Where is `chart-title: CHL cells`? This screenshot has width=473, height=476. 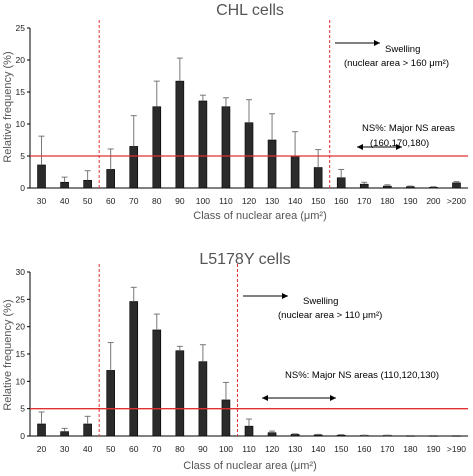 chart-title: CHL cells is located at coordinates (250, 10).